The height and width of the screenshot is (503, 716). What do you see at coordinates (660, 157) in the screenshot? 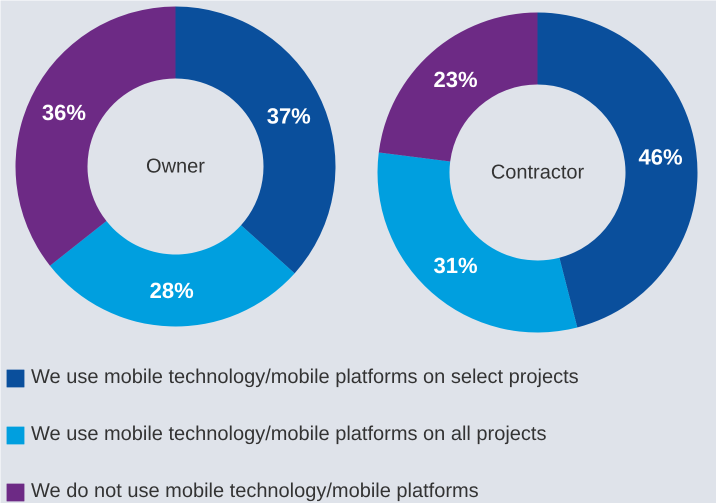
I see `data-label: 46%` at bounding box center [660, 157].